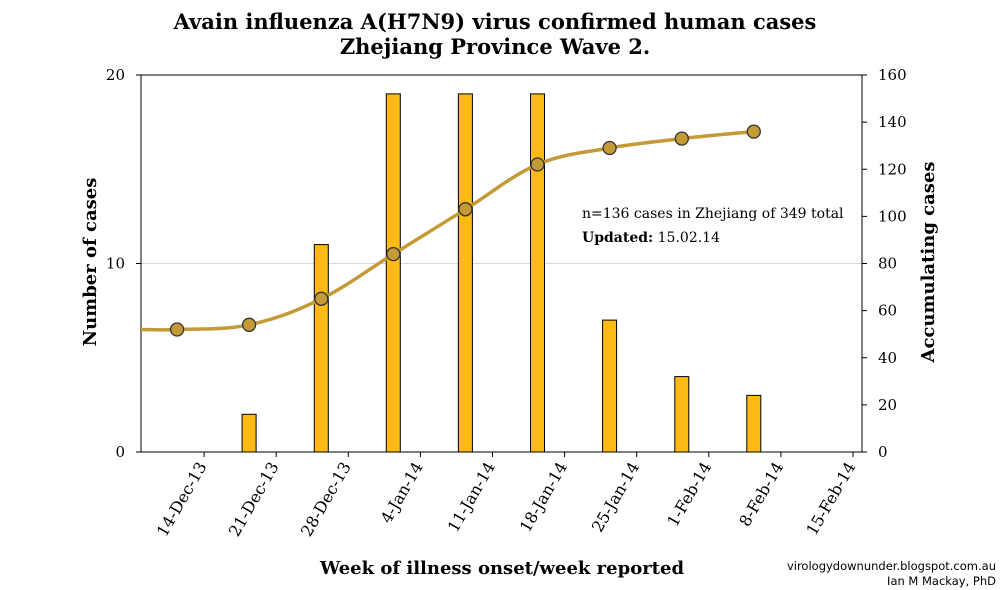  What do you see at coordinates (495, 46) in the screenshot?
I see `chart-subtitle: Zhejiang Province Wave 2.` at bounding box center [495, 46].